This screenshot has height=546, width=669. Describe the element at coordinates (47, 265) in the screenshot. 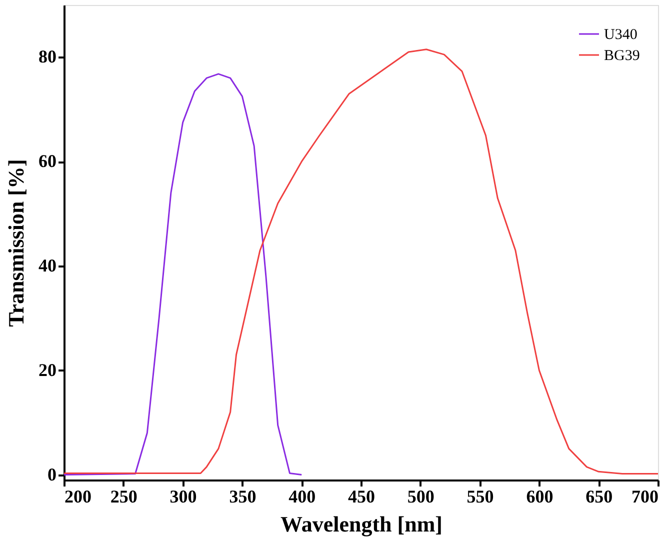

I see `y-tick-label: 40` at that location.